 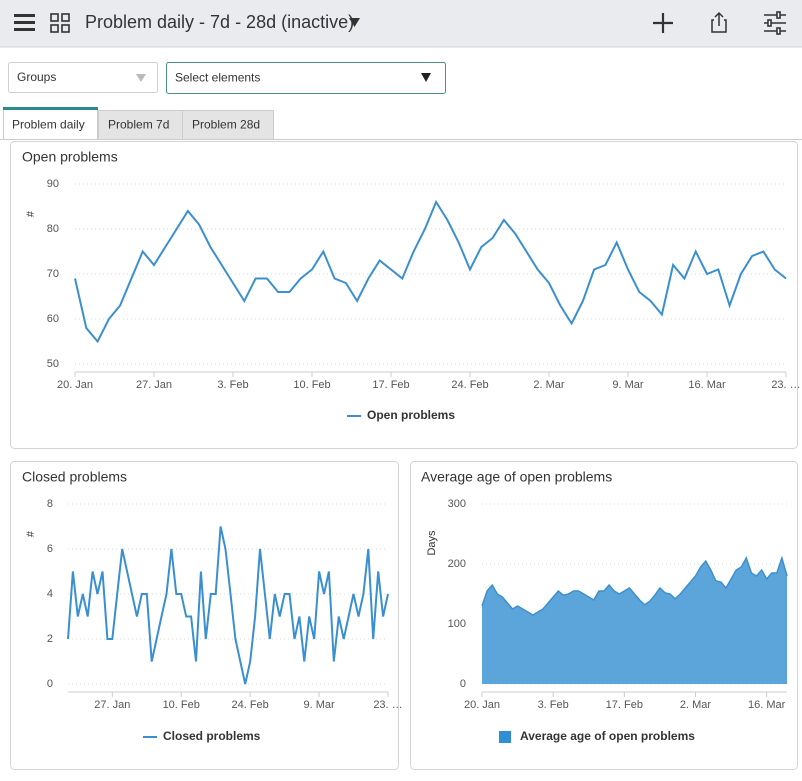 I want to click on y-tick-label: 100, so click(x=457, y=624).